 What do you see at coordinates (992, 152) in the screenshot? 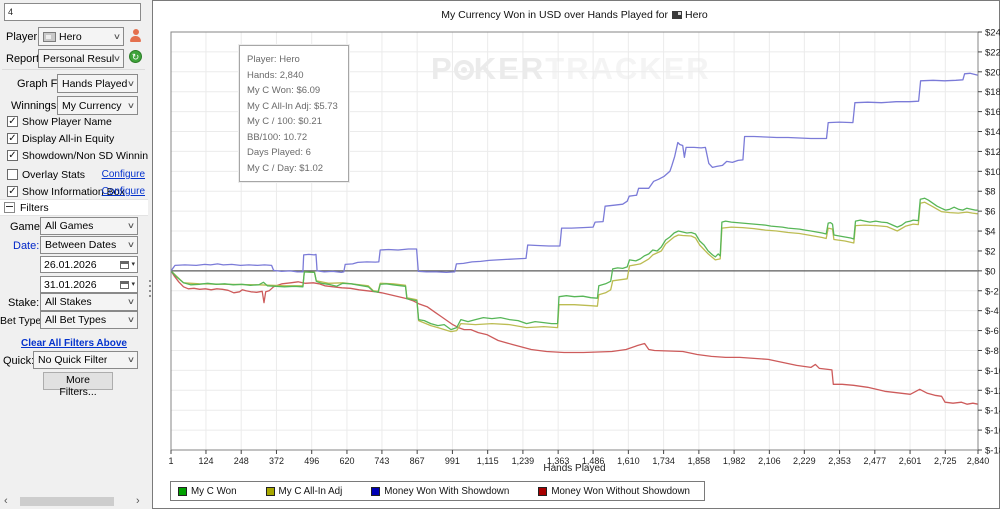
I see `svg-text: $12` at bounding box center [992, 152].